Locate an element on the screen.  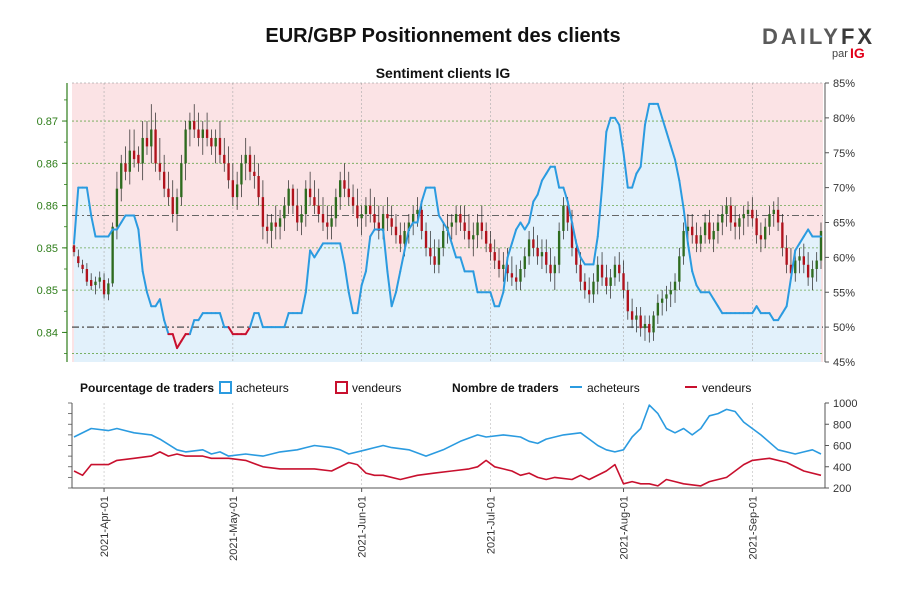
left-tick-label: 0.85 is located at coordinates (47, 291).